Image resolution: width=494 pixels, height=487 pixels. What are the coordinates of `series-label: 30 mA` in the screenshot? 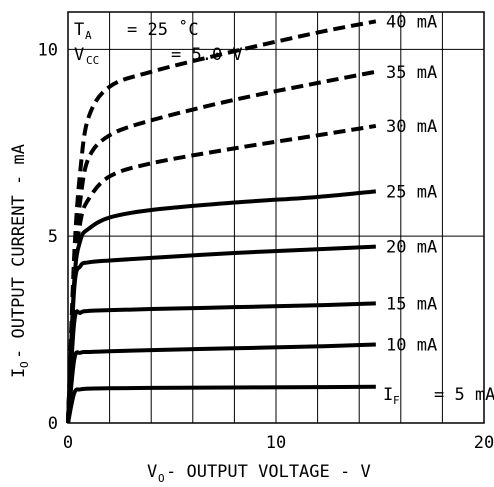 It's located at (411, 127).